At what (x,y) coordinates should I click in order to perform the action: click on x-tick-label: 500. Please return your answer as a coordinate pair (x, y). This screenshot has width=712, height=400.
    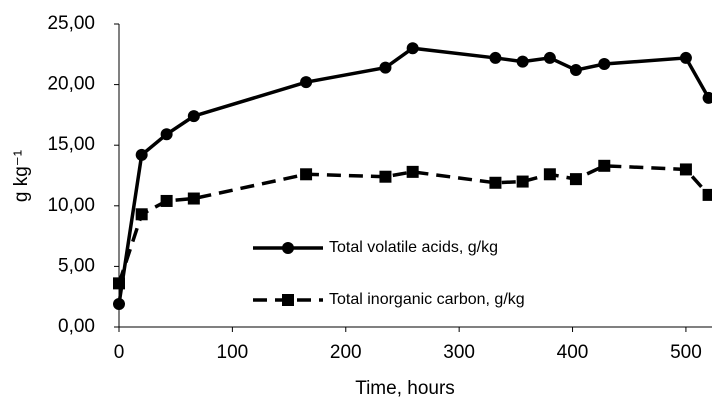
    Looking at the image, I should click on (686, 352).